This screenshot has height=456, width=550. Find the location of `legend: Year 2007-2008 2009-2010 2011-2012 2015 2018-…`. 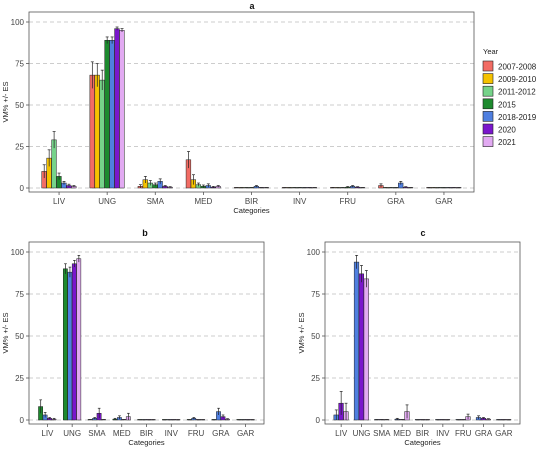

legend: Year 2007-2008 2009-2010 2011-2012 2015 2018-… is located at coordinates (509, 97).